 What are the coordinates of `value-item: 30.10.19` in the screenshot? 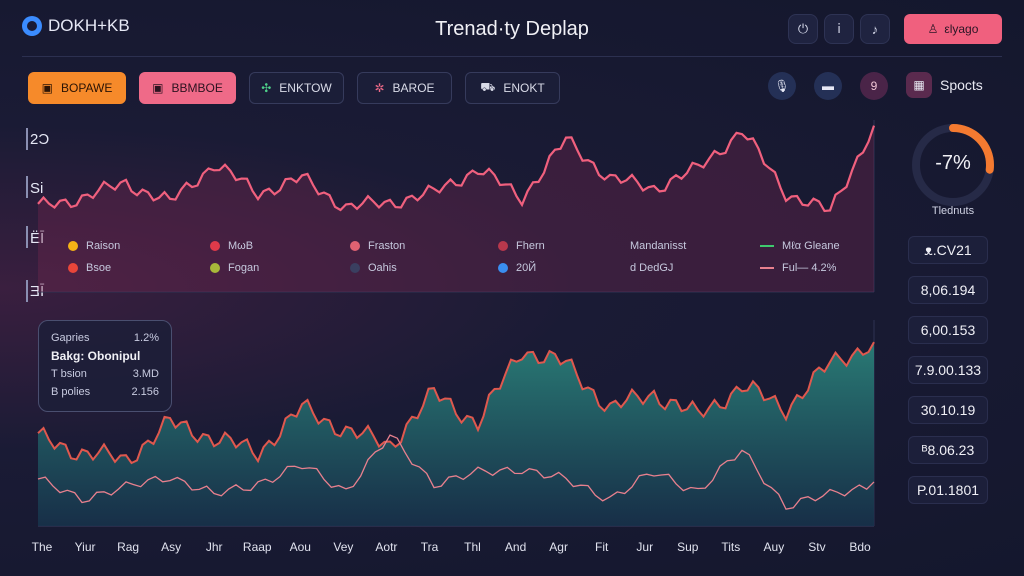 It's located at (948, 410).